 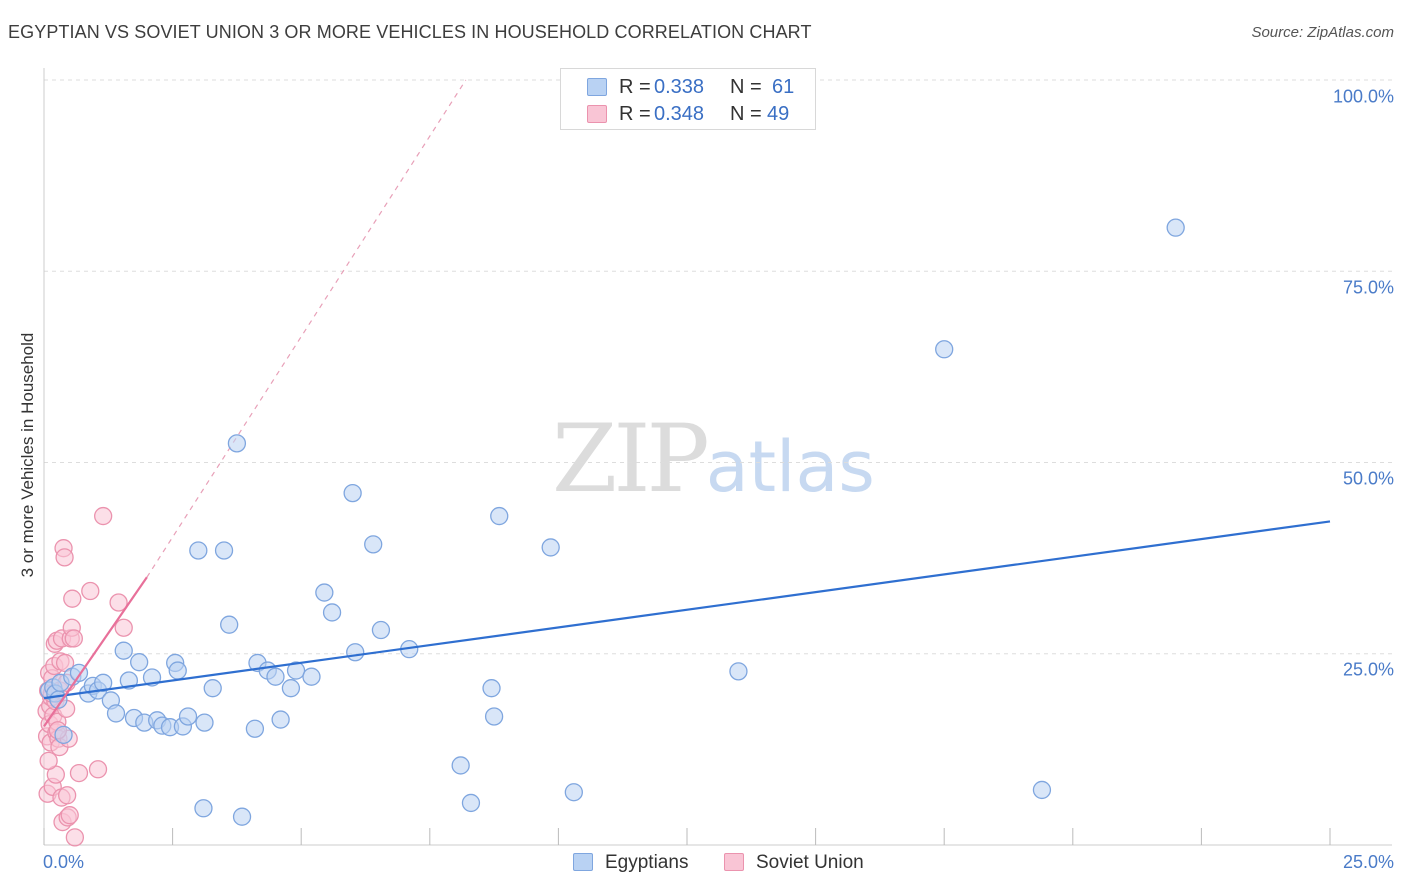 I want to click on legend-n-value: 49, so click(x=778, y=114).